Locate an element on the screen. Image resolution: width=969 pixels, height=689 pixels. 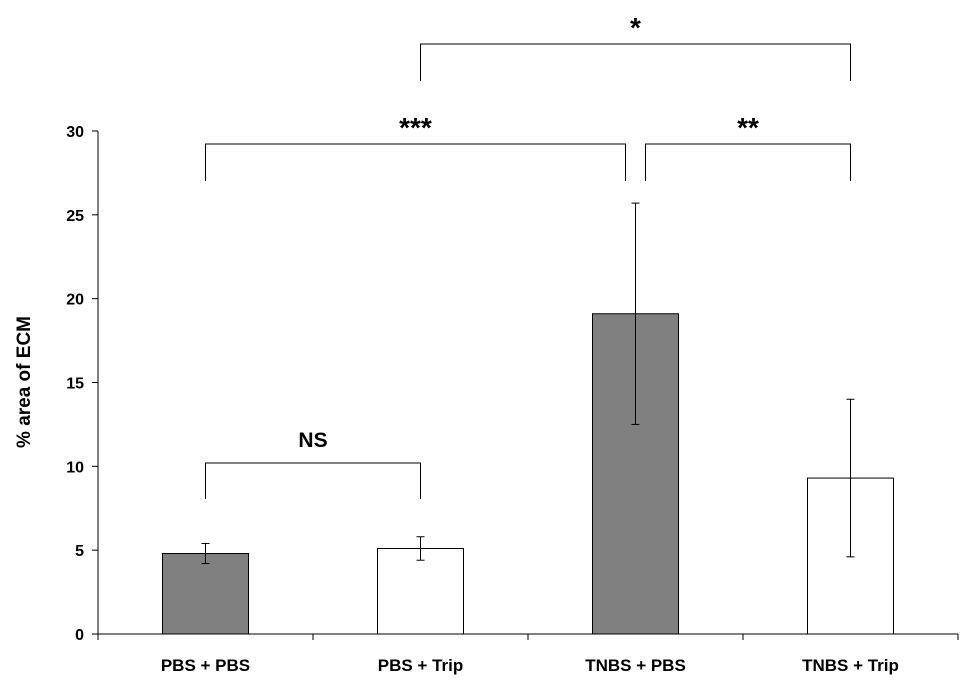
y-tick-label: 30 is located at coordinates (75, 132).